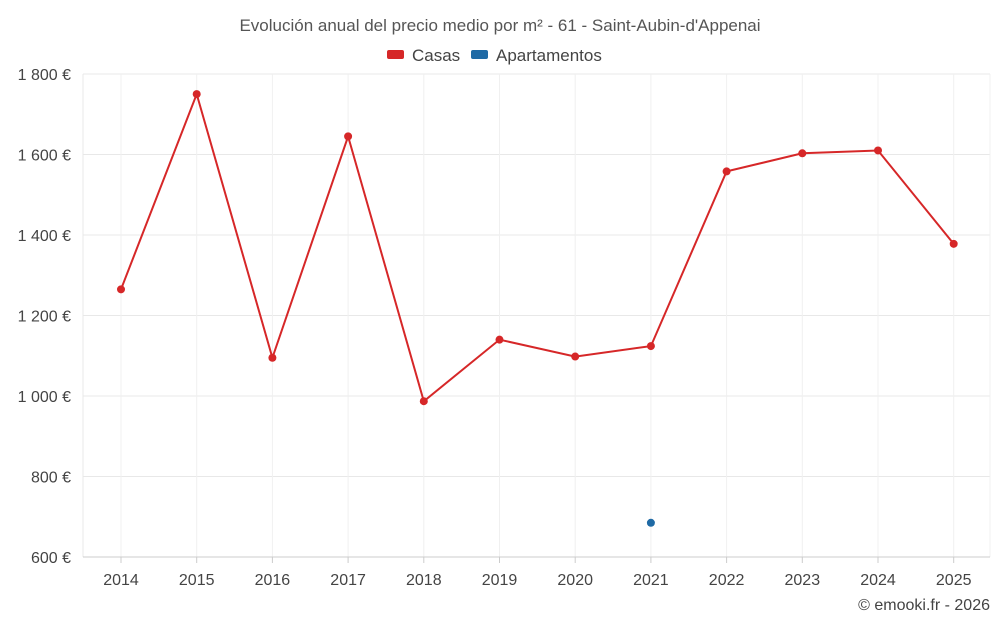 The image size is (1000, 630). I want to click on credit: © emooki.fr - 2026, so click(924, 605).